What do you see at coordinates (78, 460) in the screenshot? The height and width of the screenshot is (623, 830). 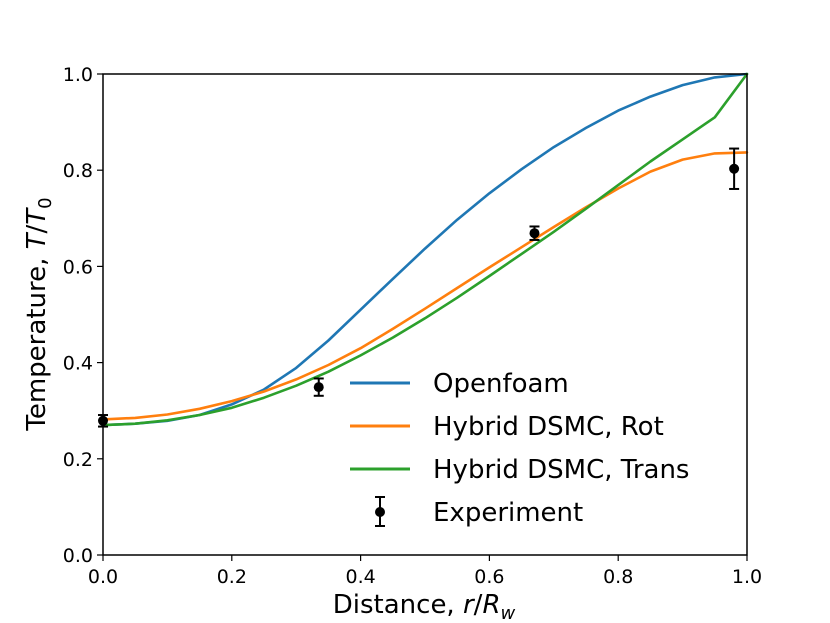 I see `y-tick-label: 0.2` at bounding box center [78, 460].